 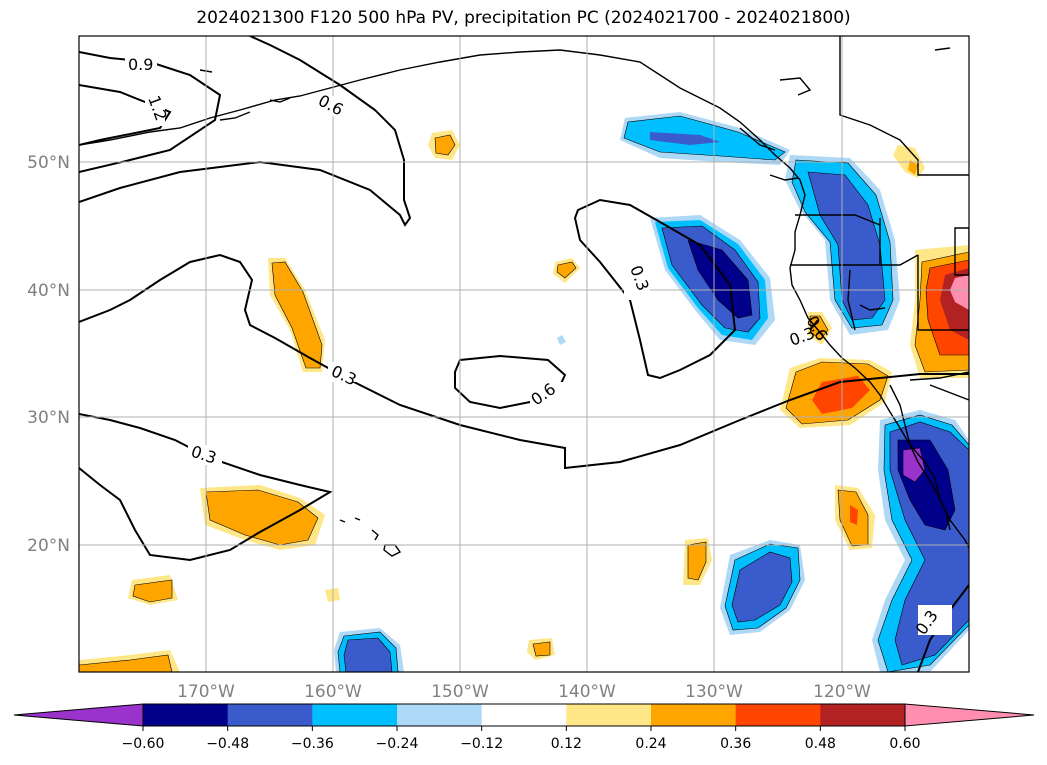 What do you see at coordinates (48, 291) in the screenshot?
I see `lat-label-40n: 40°N` at bounding box center [48, 291].